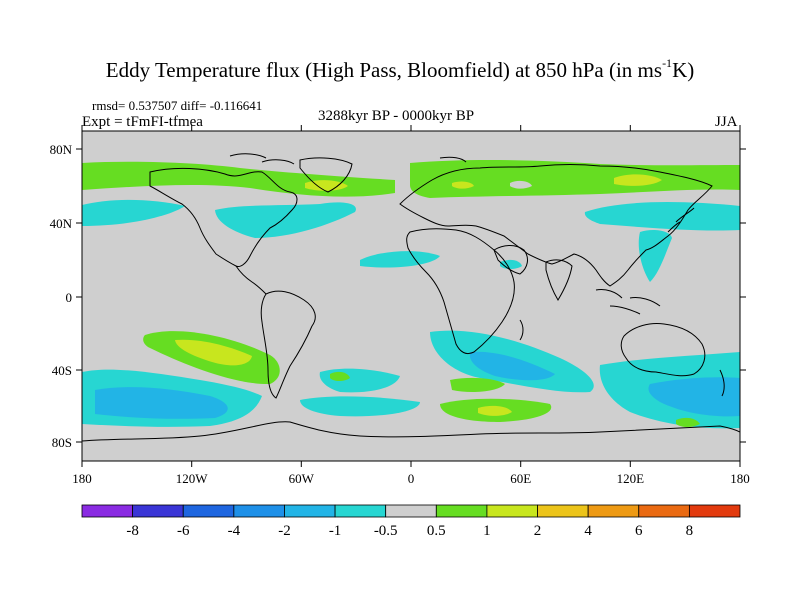 This screenshot has width=800, height=600. What do you see at coordinates (690, 531) in the screenshot?
I see `colorbar-label: 8` at bounding box center [690, 531].